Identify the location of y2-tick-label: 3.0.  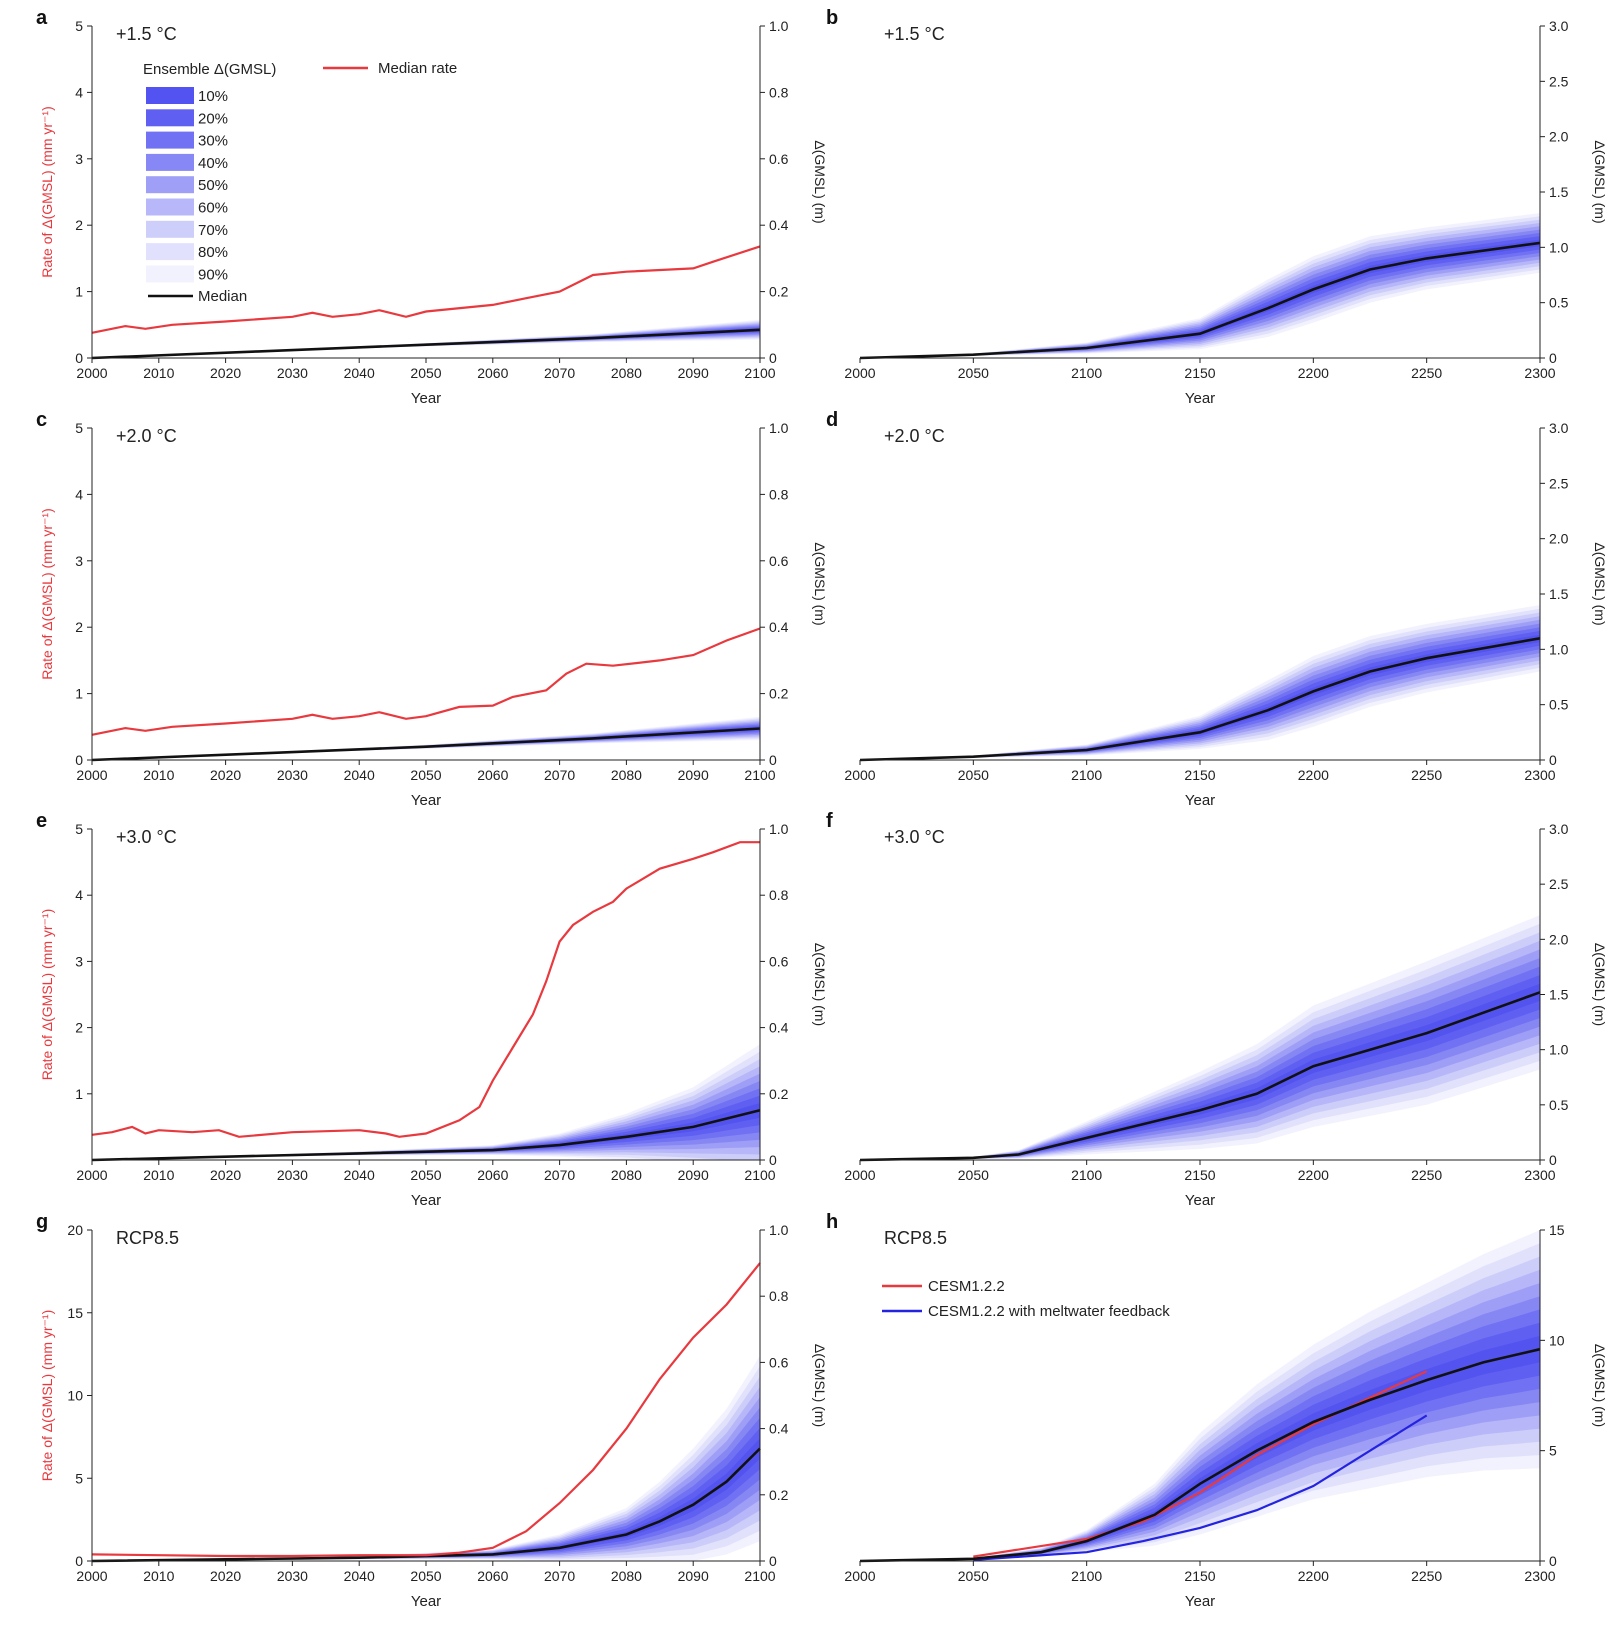
(1559, 829).